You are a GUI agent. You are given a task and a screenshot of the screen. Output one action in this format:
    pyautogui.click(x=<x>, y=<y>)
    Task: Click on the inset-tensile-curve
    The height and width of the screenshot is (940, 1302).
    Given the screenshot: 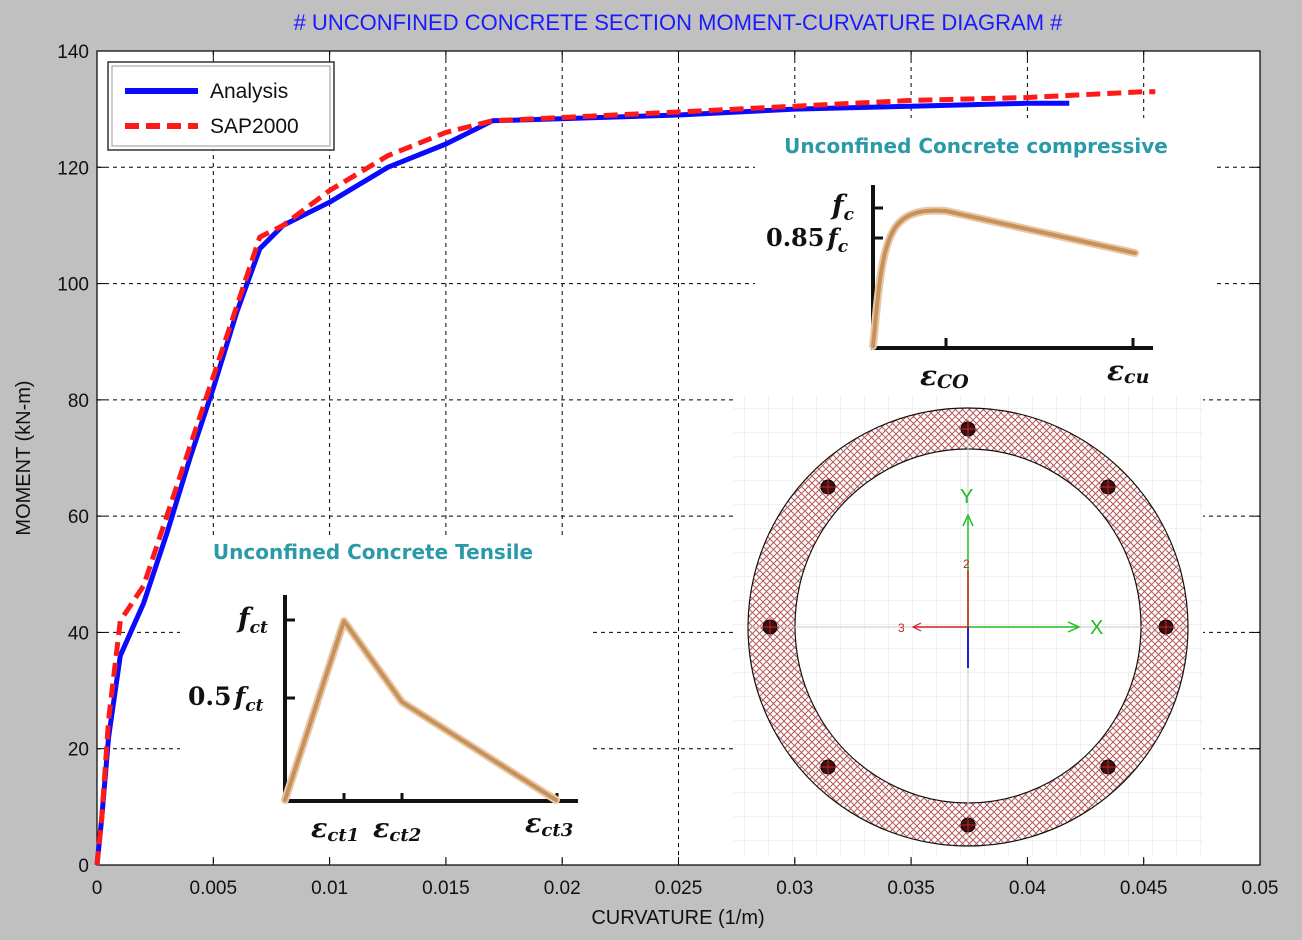 What is the action you would take?
    pyautogui.click(x=420, y=710)
    